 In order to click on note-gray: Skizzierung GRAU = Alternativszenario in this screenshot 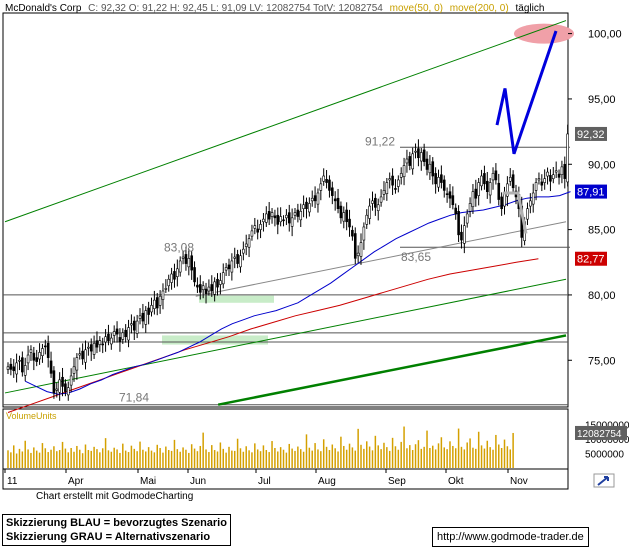, I will do `click(108, 537)`.